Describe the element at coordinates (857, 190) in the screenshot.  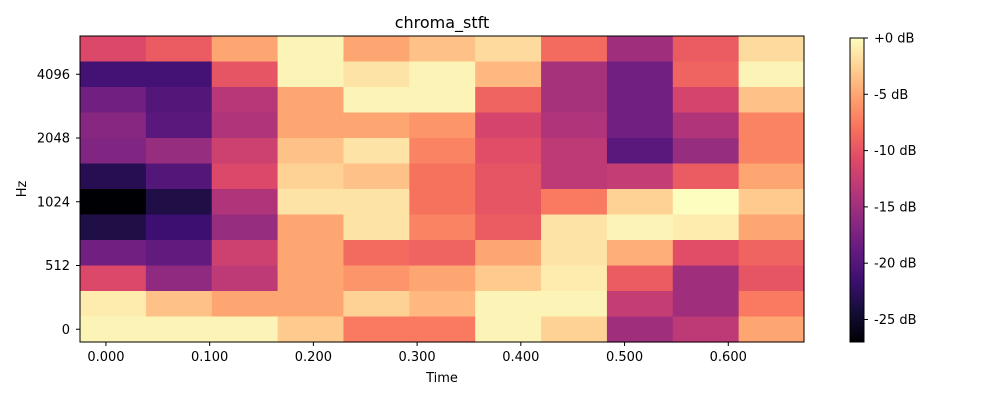
I see `colorbar` at that location.